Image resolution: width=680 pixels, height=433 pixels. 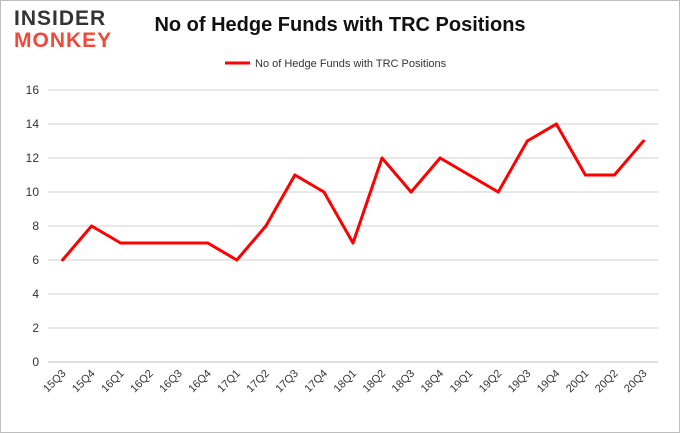 What do you see at coordinates (200, 382) in the screenshot?
I see `x-tick-label: 16Q4` at bounding box center [200, 382].